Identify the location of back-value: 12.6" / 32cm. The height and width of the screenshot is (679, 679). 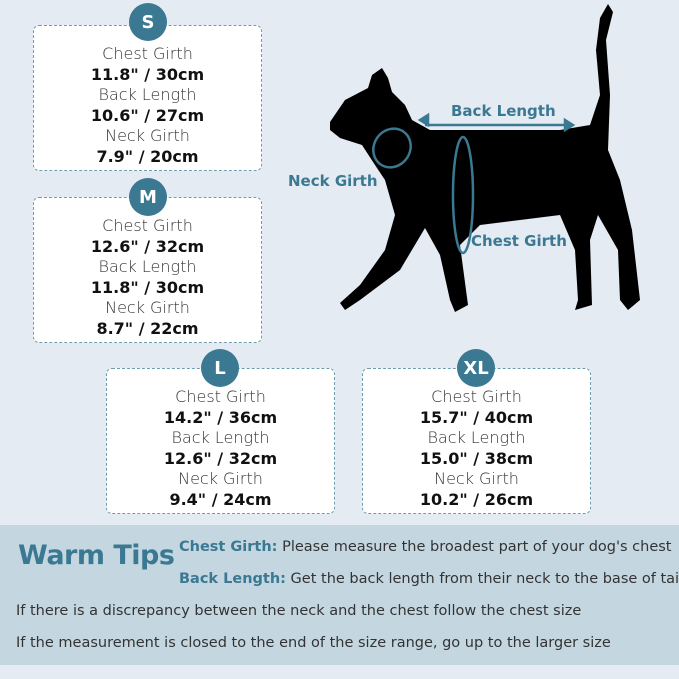
(220, 458).